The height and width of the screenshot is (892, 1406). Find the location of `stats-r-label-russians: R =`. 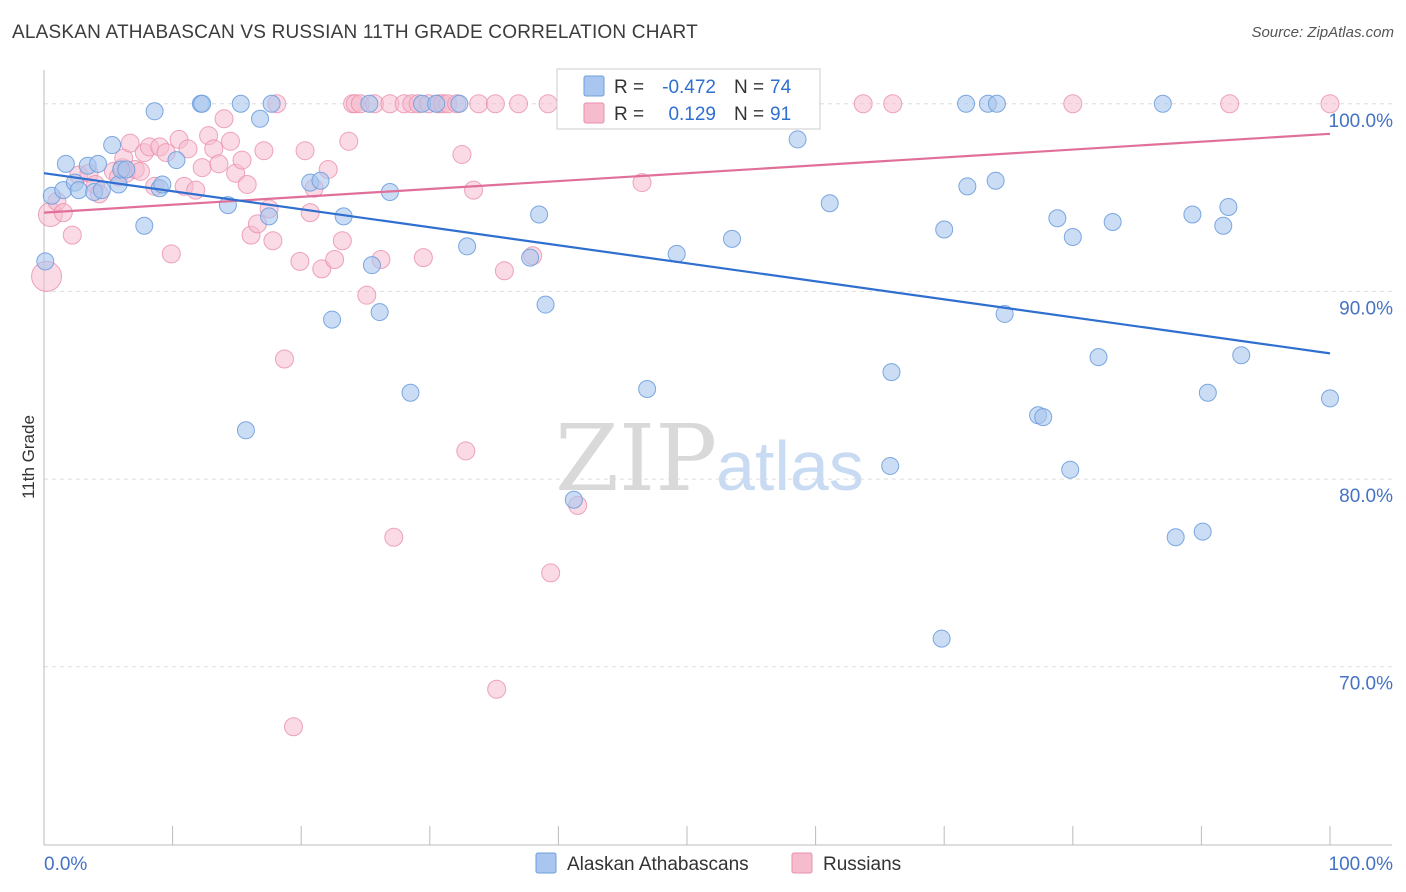

stats-r-label-russians: R = is located at coordinates (629, 114).